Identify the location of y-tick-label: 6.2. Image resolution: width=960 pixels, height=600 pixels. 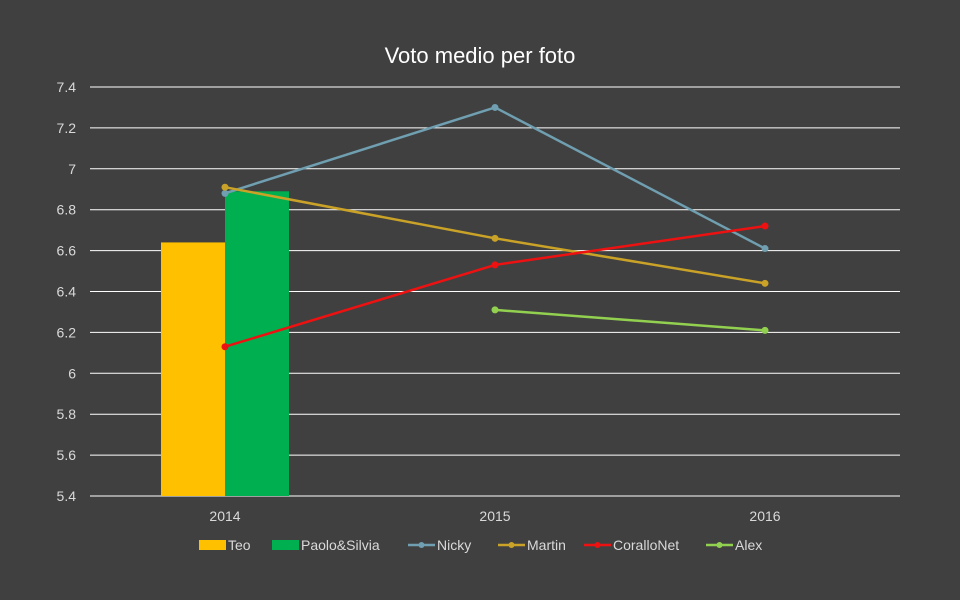
(67, 332).